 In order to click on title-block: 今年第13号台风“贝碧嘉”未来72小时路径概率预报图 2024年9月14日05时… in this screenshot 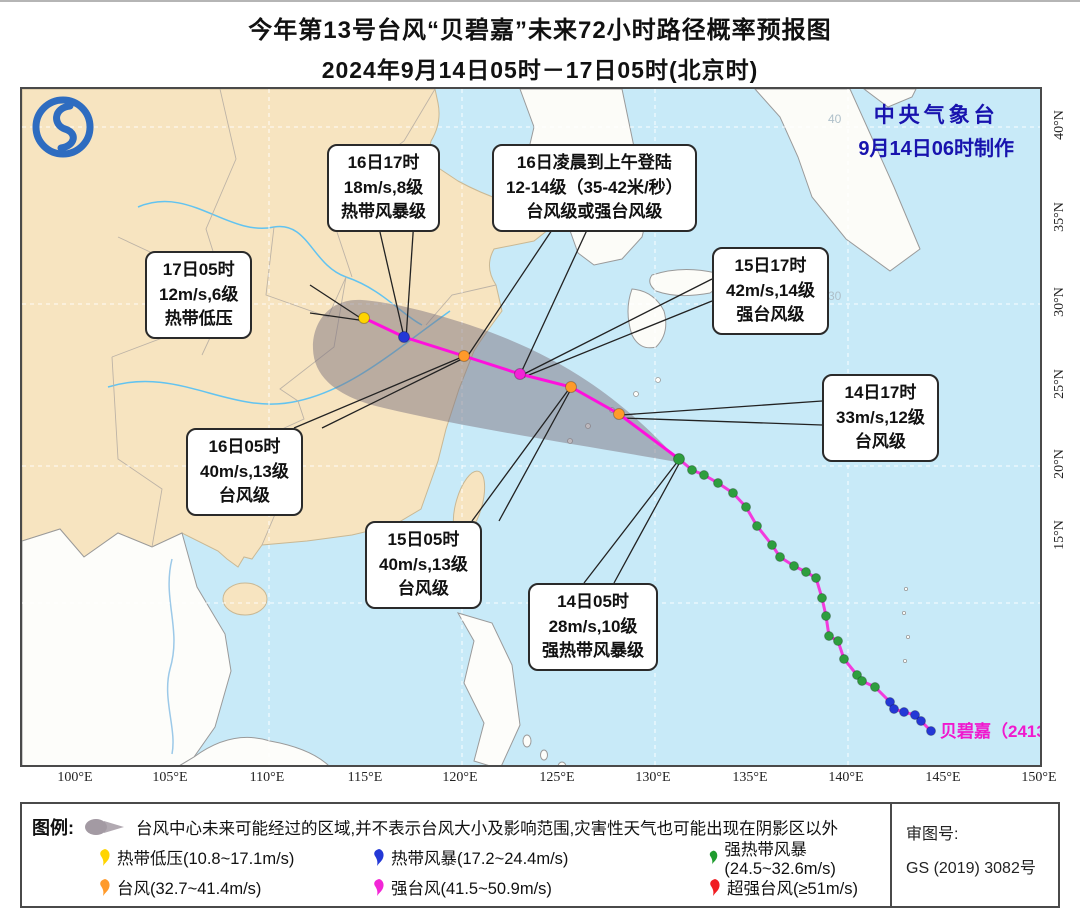, I will do `click(540, 47)`.